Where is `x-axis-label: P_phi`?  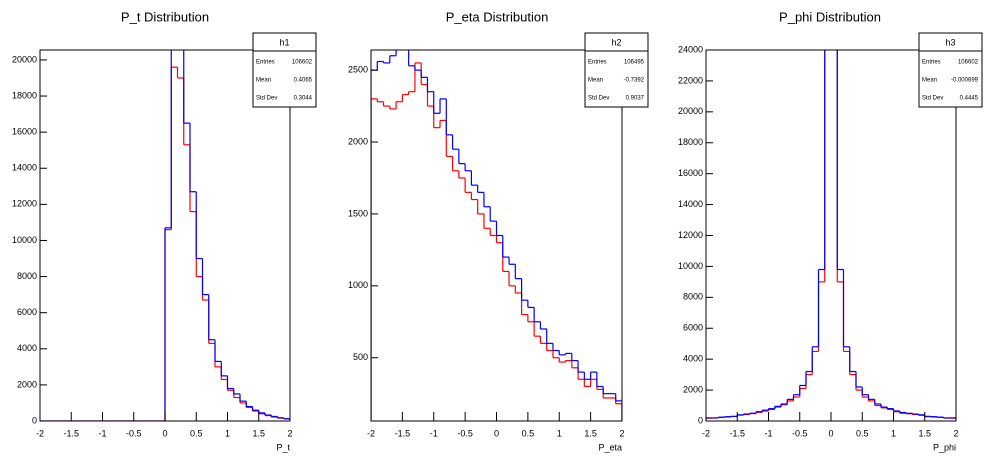 x-axis-label: P_phi is located at coordinates (944, 447).